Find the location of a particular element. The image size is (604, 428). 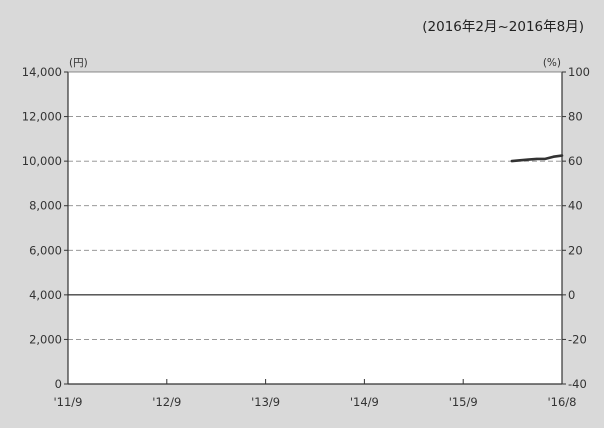

left-tick-label: 0 is located at coordinates (58, 384).